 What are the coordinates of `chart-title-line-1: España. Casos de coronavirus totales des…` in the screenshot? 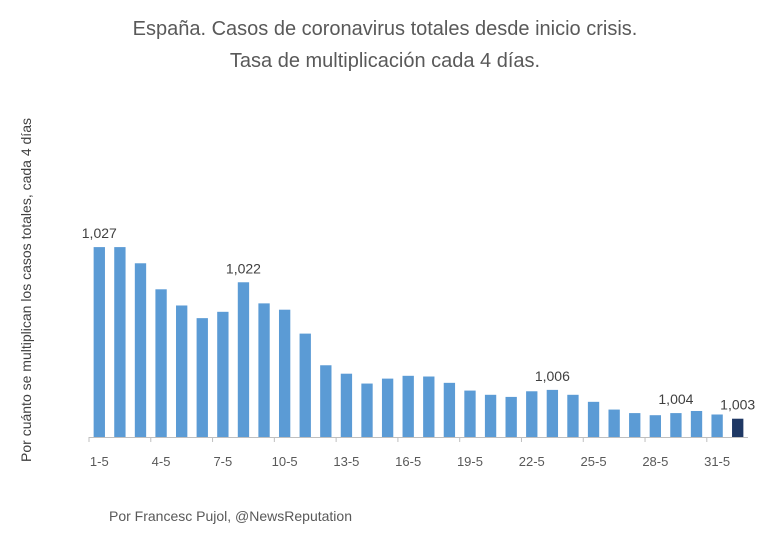 It's located at (385, 29).